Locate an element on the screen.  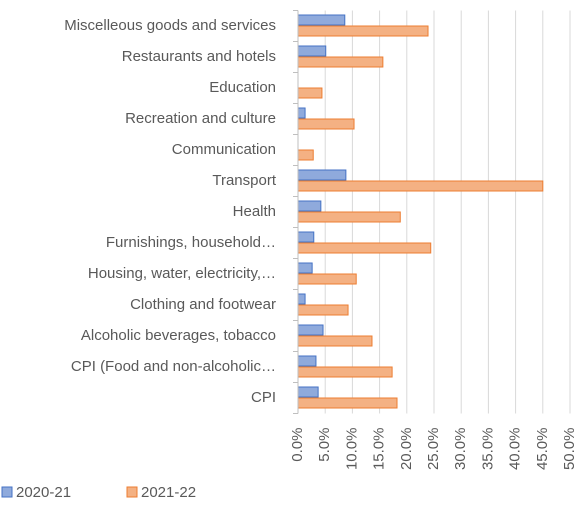
legend-label: 2020-21 is located at coordinates (43, 492).